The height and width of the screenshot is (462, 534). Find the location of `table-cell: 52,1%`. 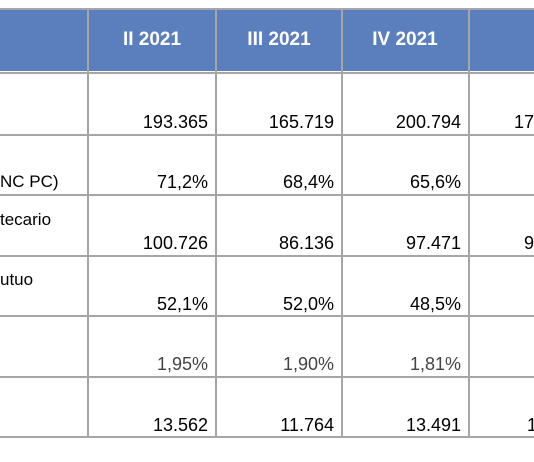

table-cell: 52,1% is located at coordinates (182, 304).